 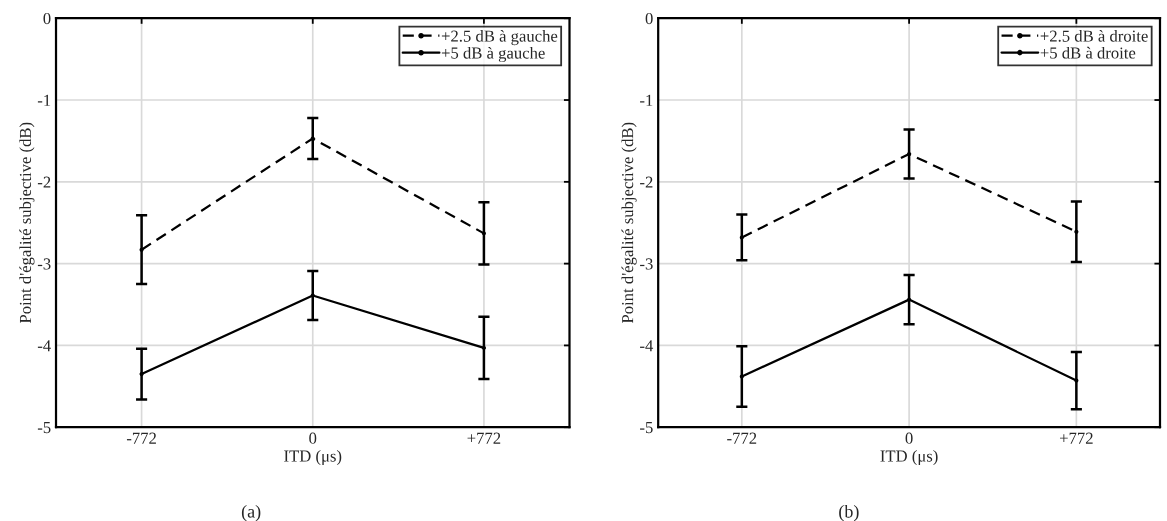 What do you see at coordinates (1094, 35) in the screenshot?
I see `legend-label: +2.5 dB à droite` at bounding box center [1094, 35].